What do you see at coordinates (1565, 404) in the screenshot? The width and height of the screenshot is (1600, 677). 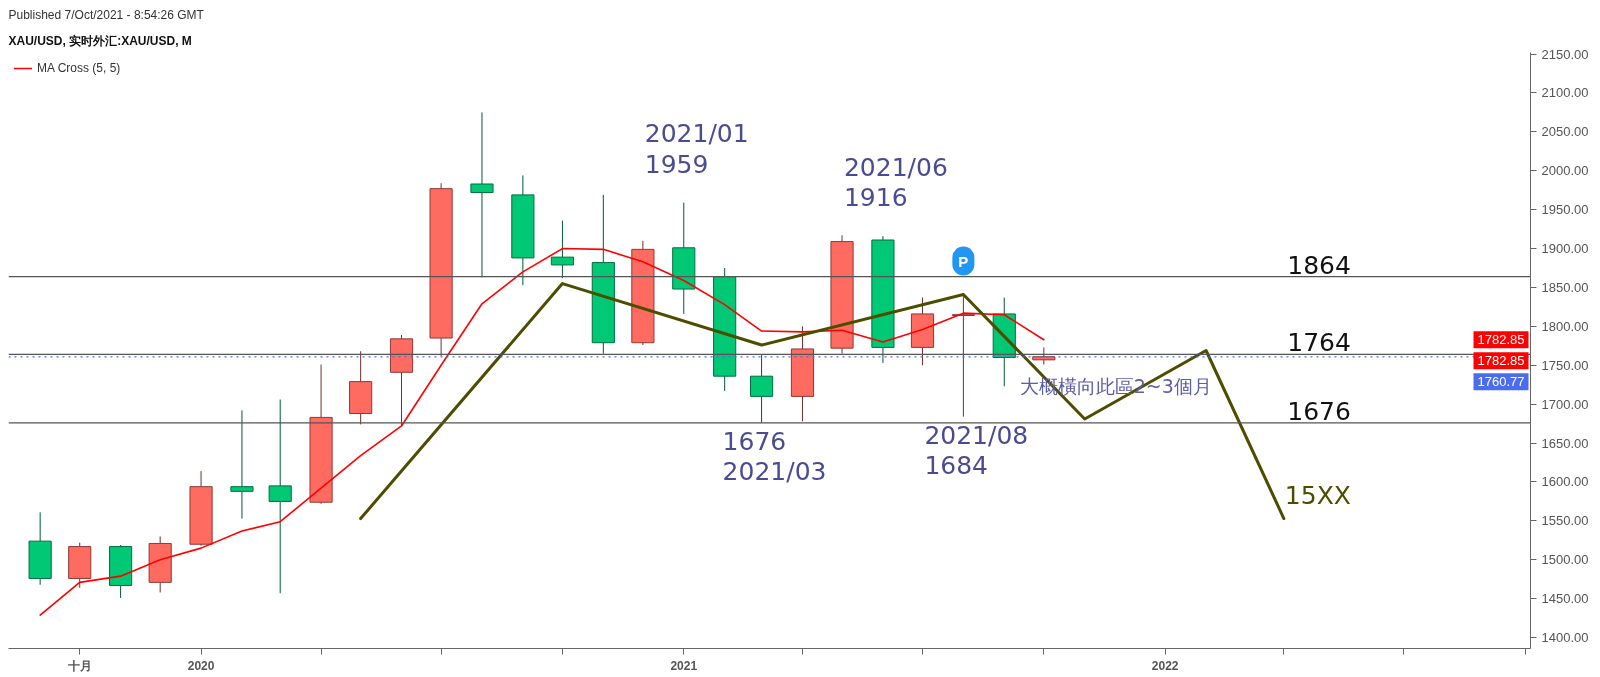 I see `y-tick-label: 1700.00` at bounding box center [1565, 404].